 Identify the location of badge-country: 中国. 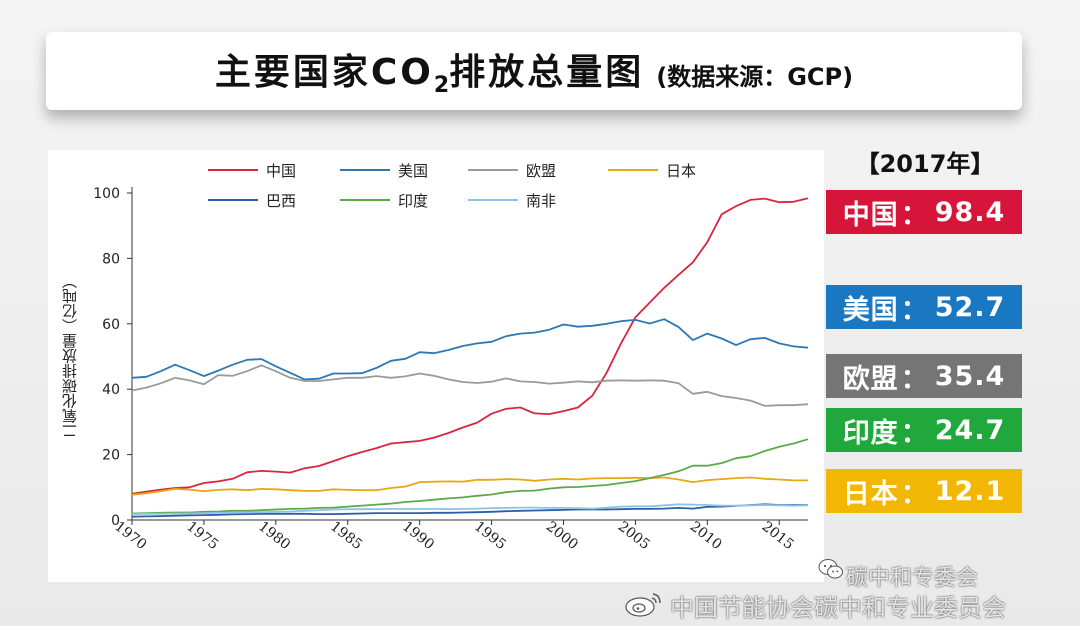
(870, 215).